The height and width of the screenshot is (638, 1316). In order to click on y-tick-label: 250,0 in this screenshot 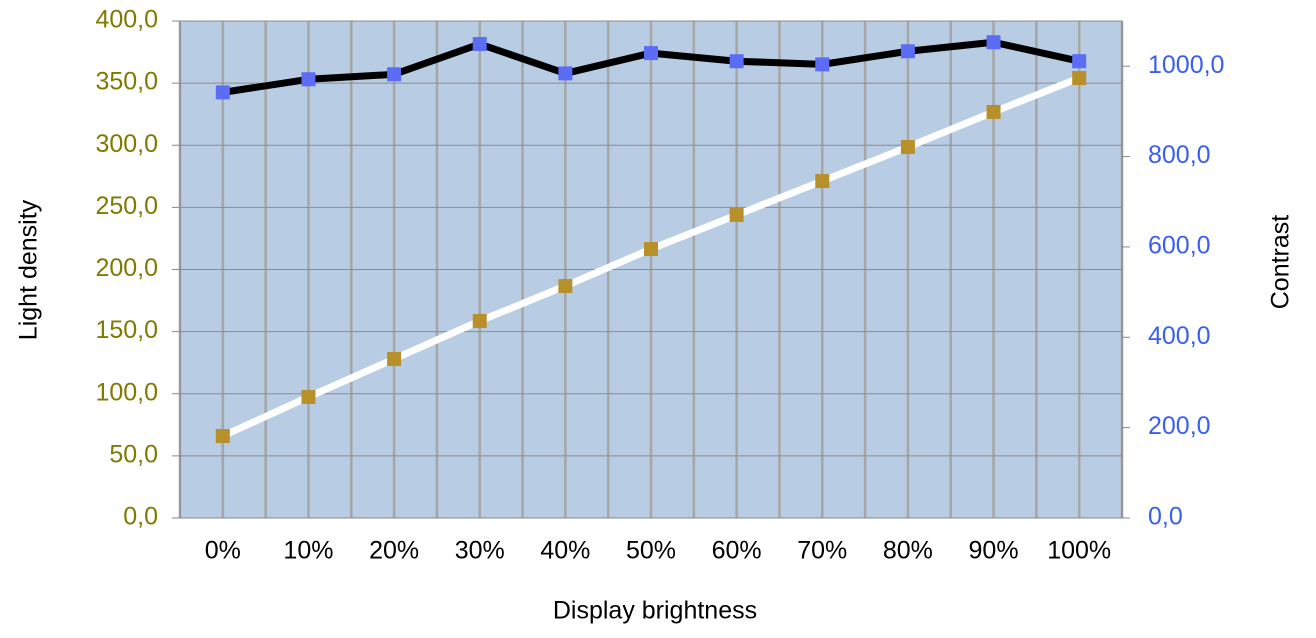, I will do `click(126, 206)`.